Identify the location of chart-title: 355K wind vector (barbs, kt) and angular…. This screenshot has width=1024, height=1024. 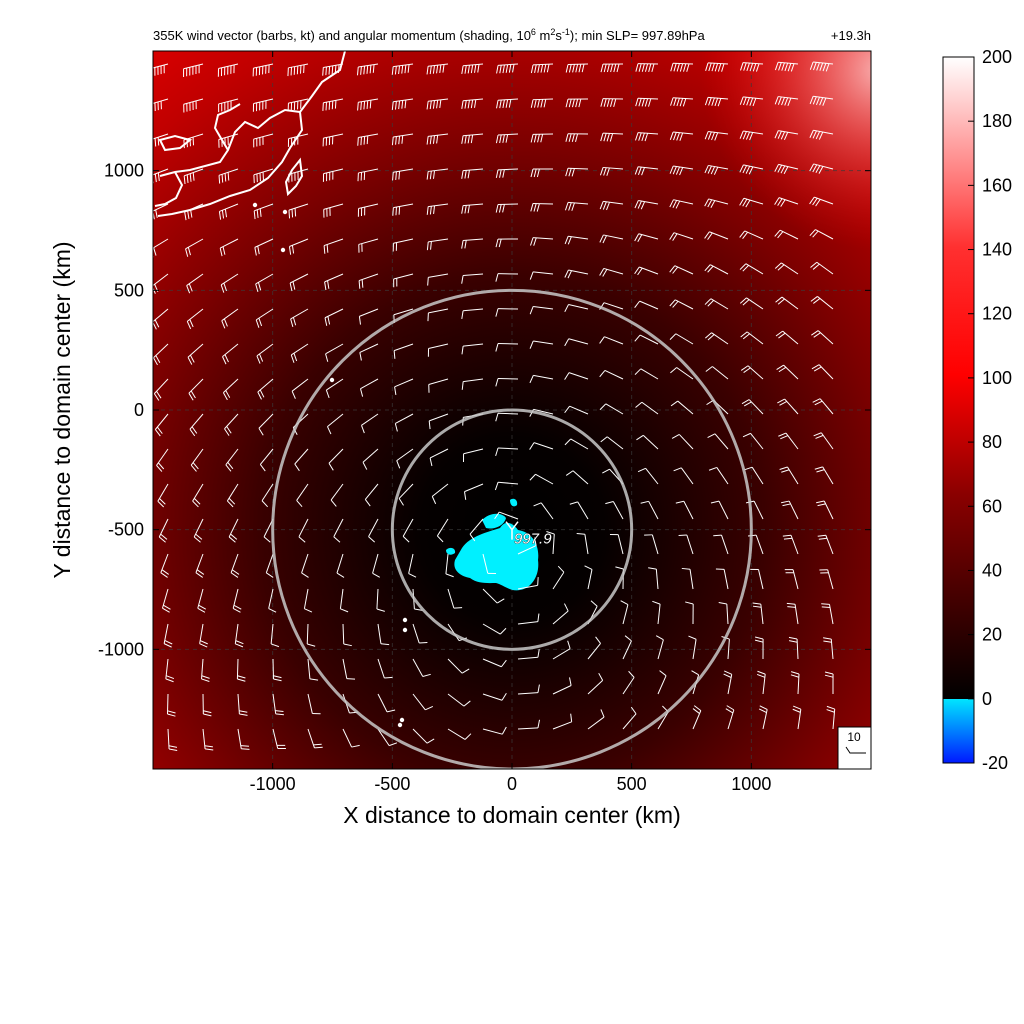
(429, 35).